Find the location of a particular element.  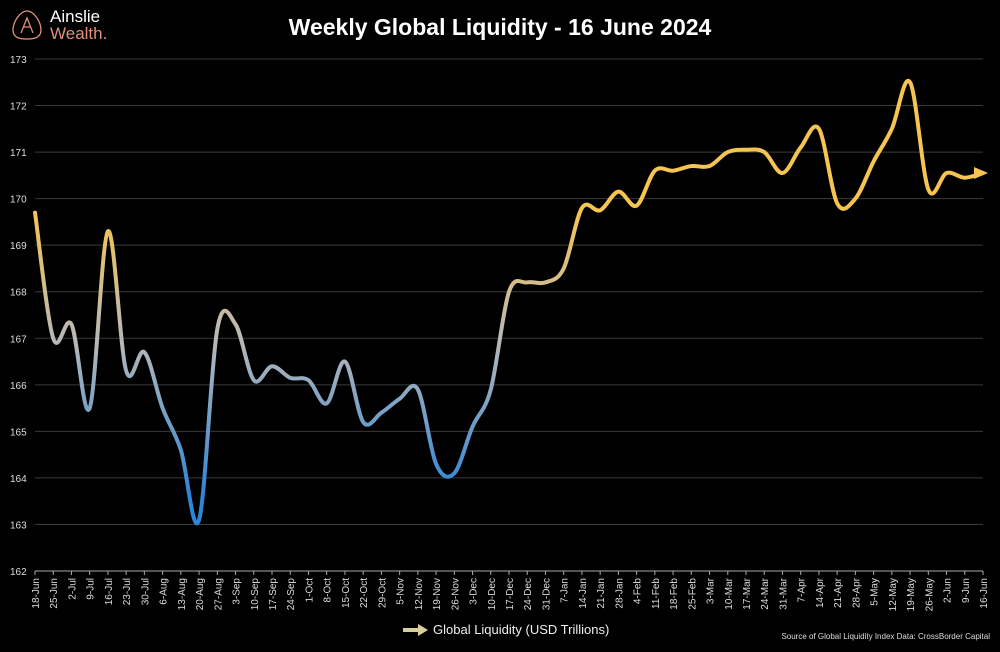

x-tick-label: 25-Jun is located at coordinates (54, 593).